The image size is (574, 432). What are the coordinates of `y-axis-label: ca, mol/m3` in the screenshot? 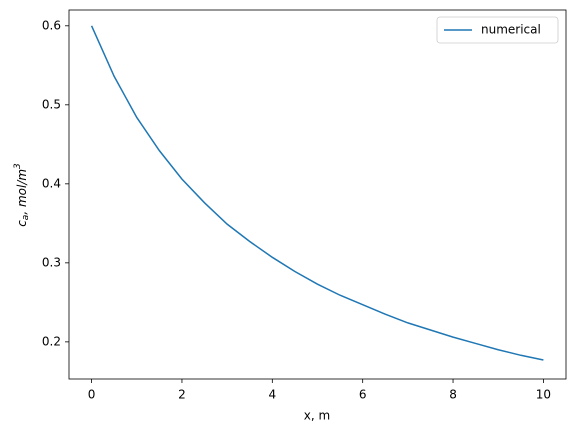 It's located at (22, 195).